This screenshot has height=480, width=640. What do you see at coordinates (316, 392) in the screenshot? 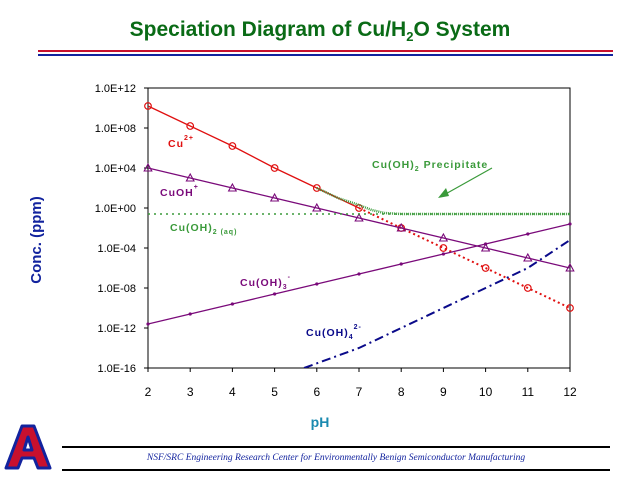
I see `x-tick-label: 6` at bounding box center [316, 392].